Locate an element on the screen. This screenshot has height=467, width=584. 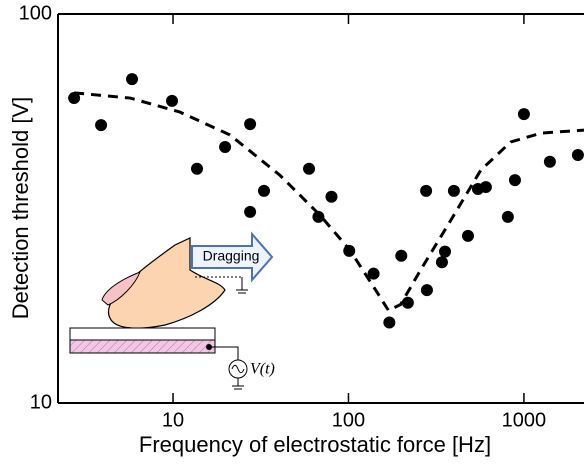
x-tick-label: 10 is located at coordinates (173, 420).